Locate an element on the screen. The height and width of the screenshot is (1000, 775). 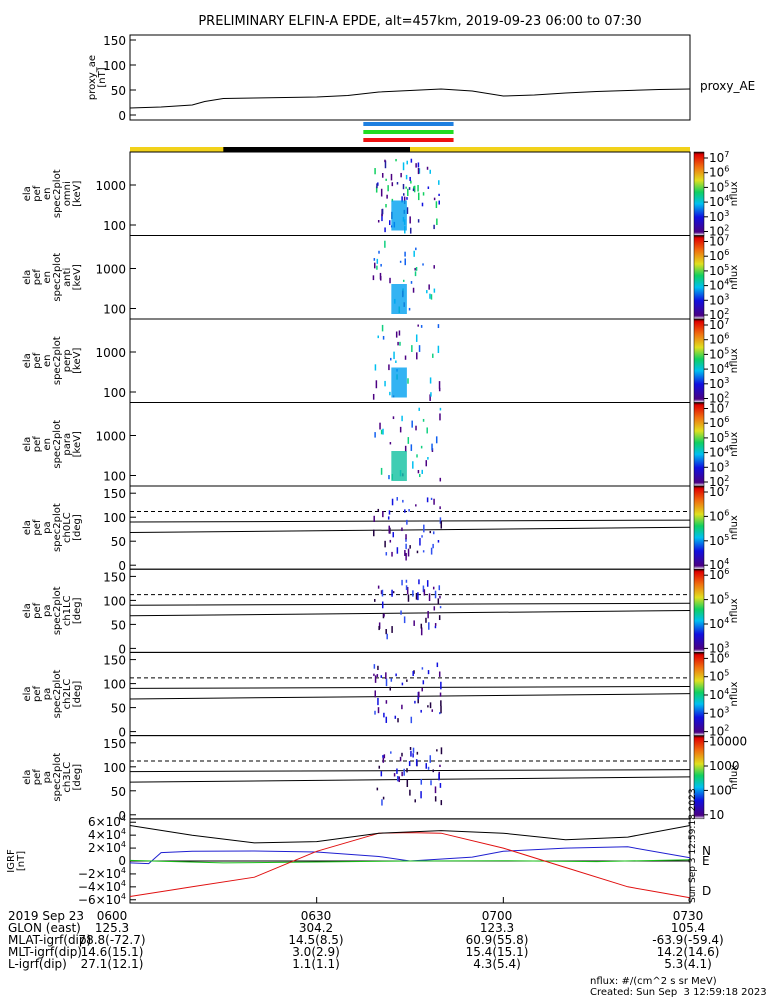
ae-frame is located at coordinates (410, 77).